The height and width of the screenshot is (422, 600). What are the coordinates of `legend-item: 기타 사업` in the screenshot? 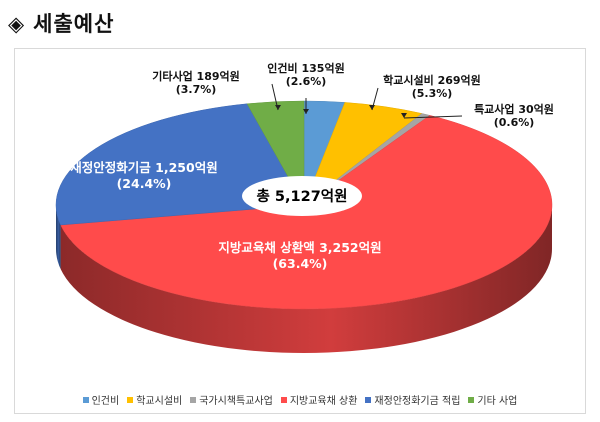 It's located at (492, 399).